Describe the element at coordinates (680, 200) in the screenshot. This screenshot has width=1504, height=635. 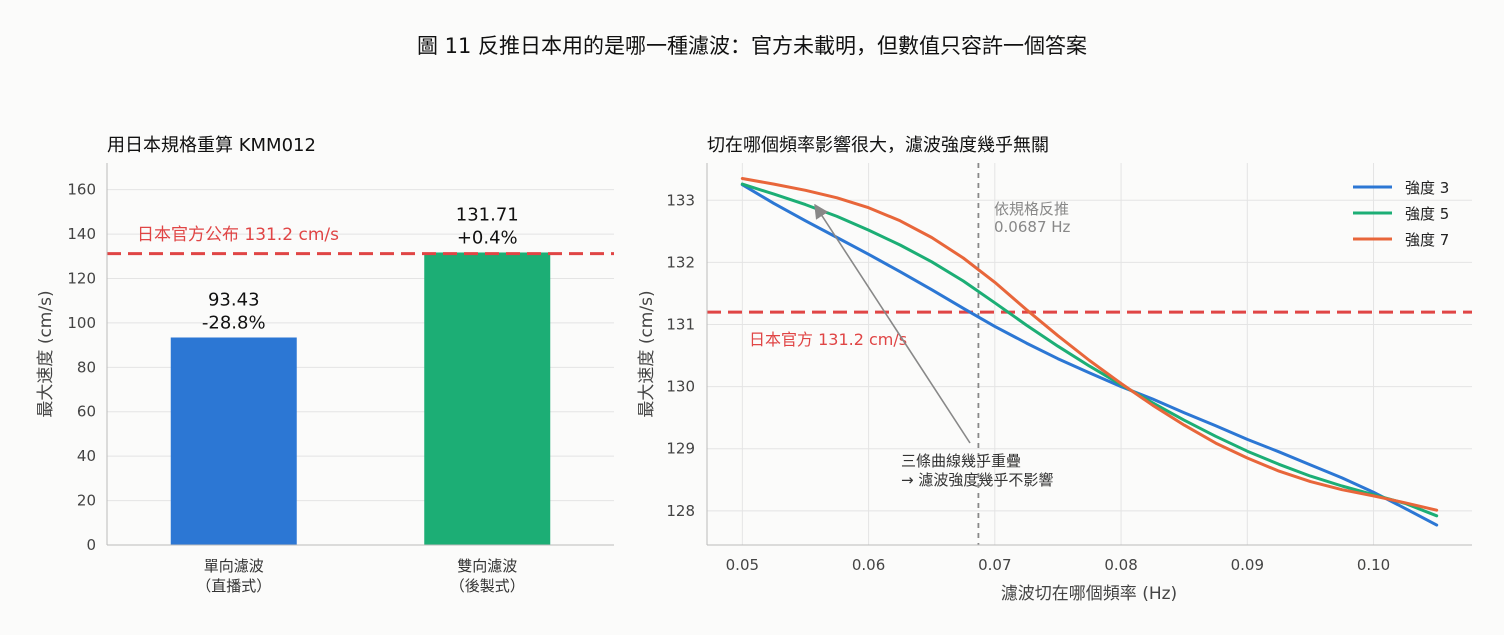
I see `right-y-tick-label: 133` at that location.